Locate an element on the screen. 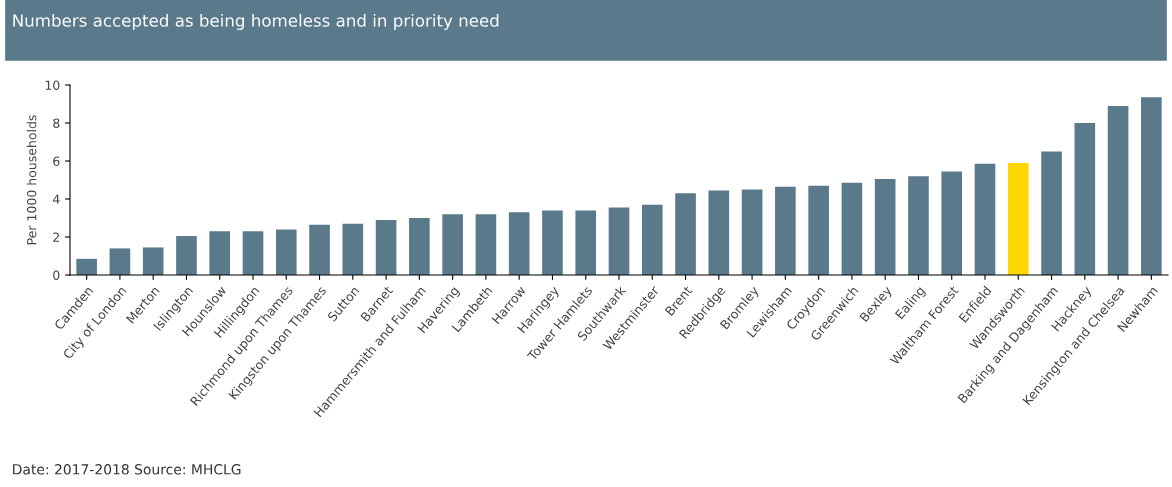  chart-title: Numbers accepted as being homeless and in priority need is located at coordinates (256, 22).